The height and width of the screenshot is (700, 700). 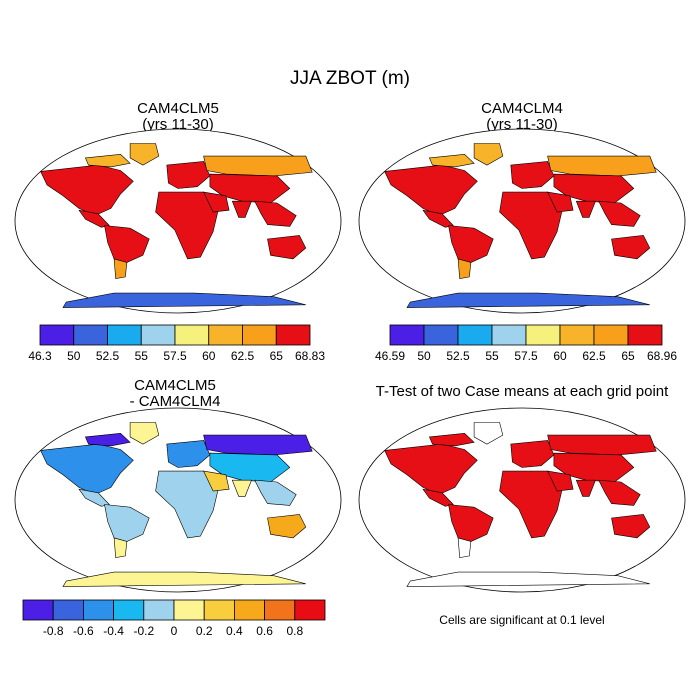 I want to click on colorbar-panel-2: 46.59 50 52.5 55 57.5 60 62.5 65 68.96, so click(x=526, y=343).